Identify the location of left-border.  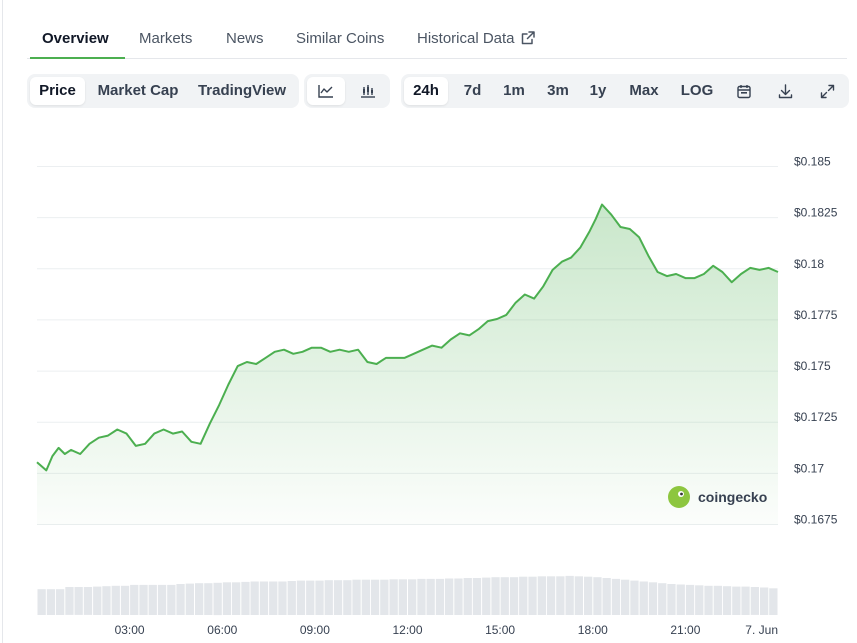
(2, 321).